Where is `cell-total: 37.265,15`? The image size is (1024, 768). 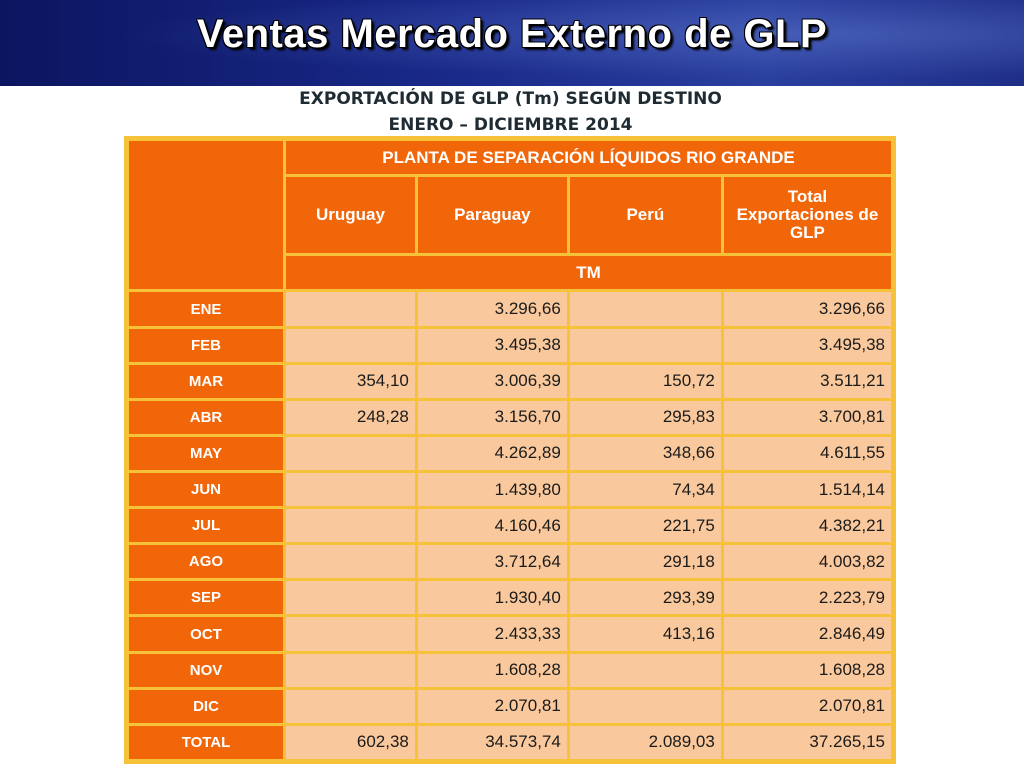
cell-total: 37.265,15 is located at coordinates (807, 742).